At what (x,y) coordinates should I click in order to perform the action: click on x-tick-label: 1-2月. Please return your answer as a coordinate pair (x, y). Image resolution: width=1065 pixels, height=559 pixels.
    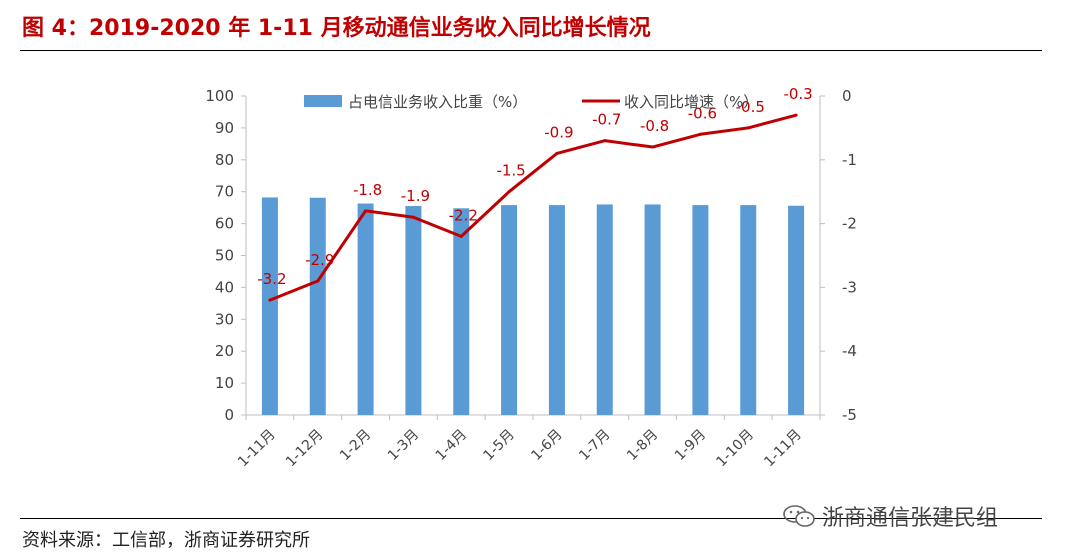
    Looking at the image, I should click on (355, 445).